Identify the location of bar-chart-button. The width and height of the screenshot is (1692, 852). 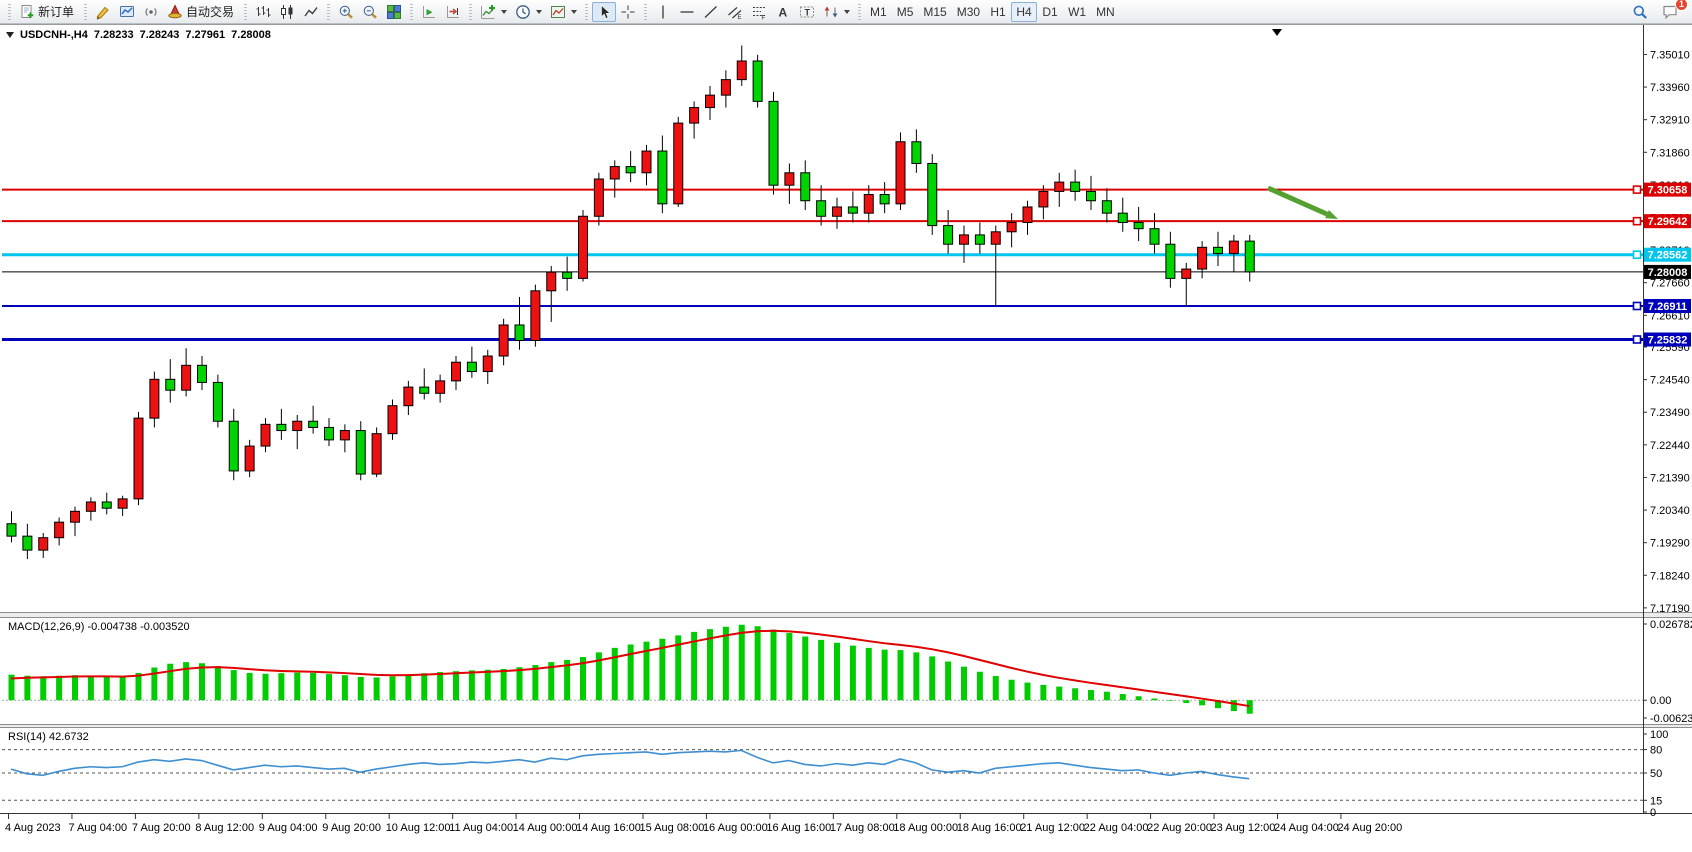
(263, 12).